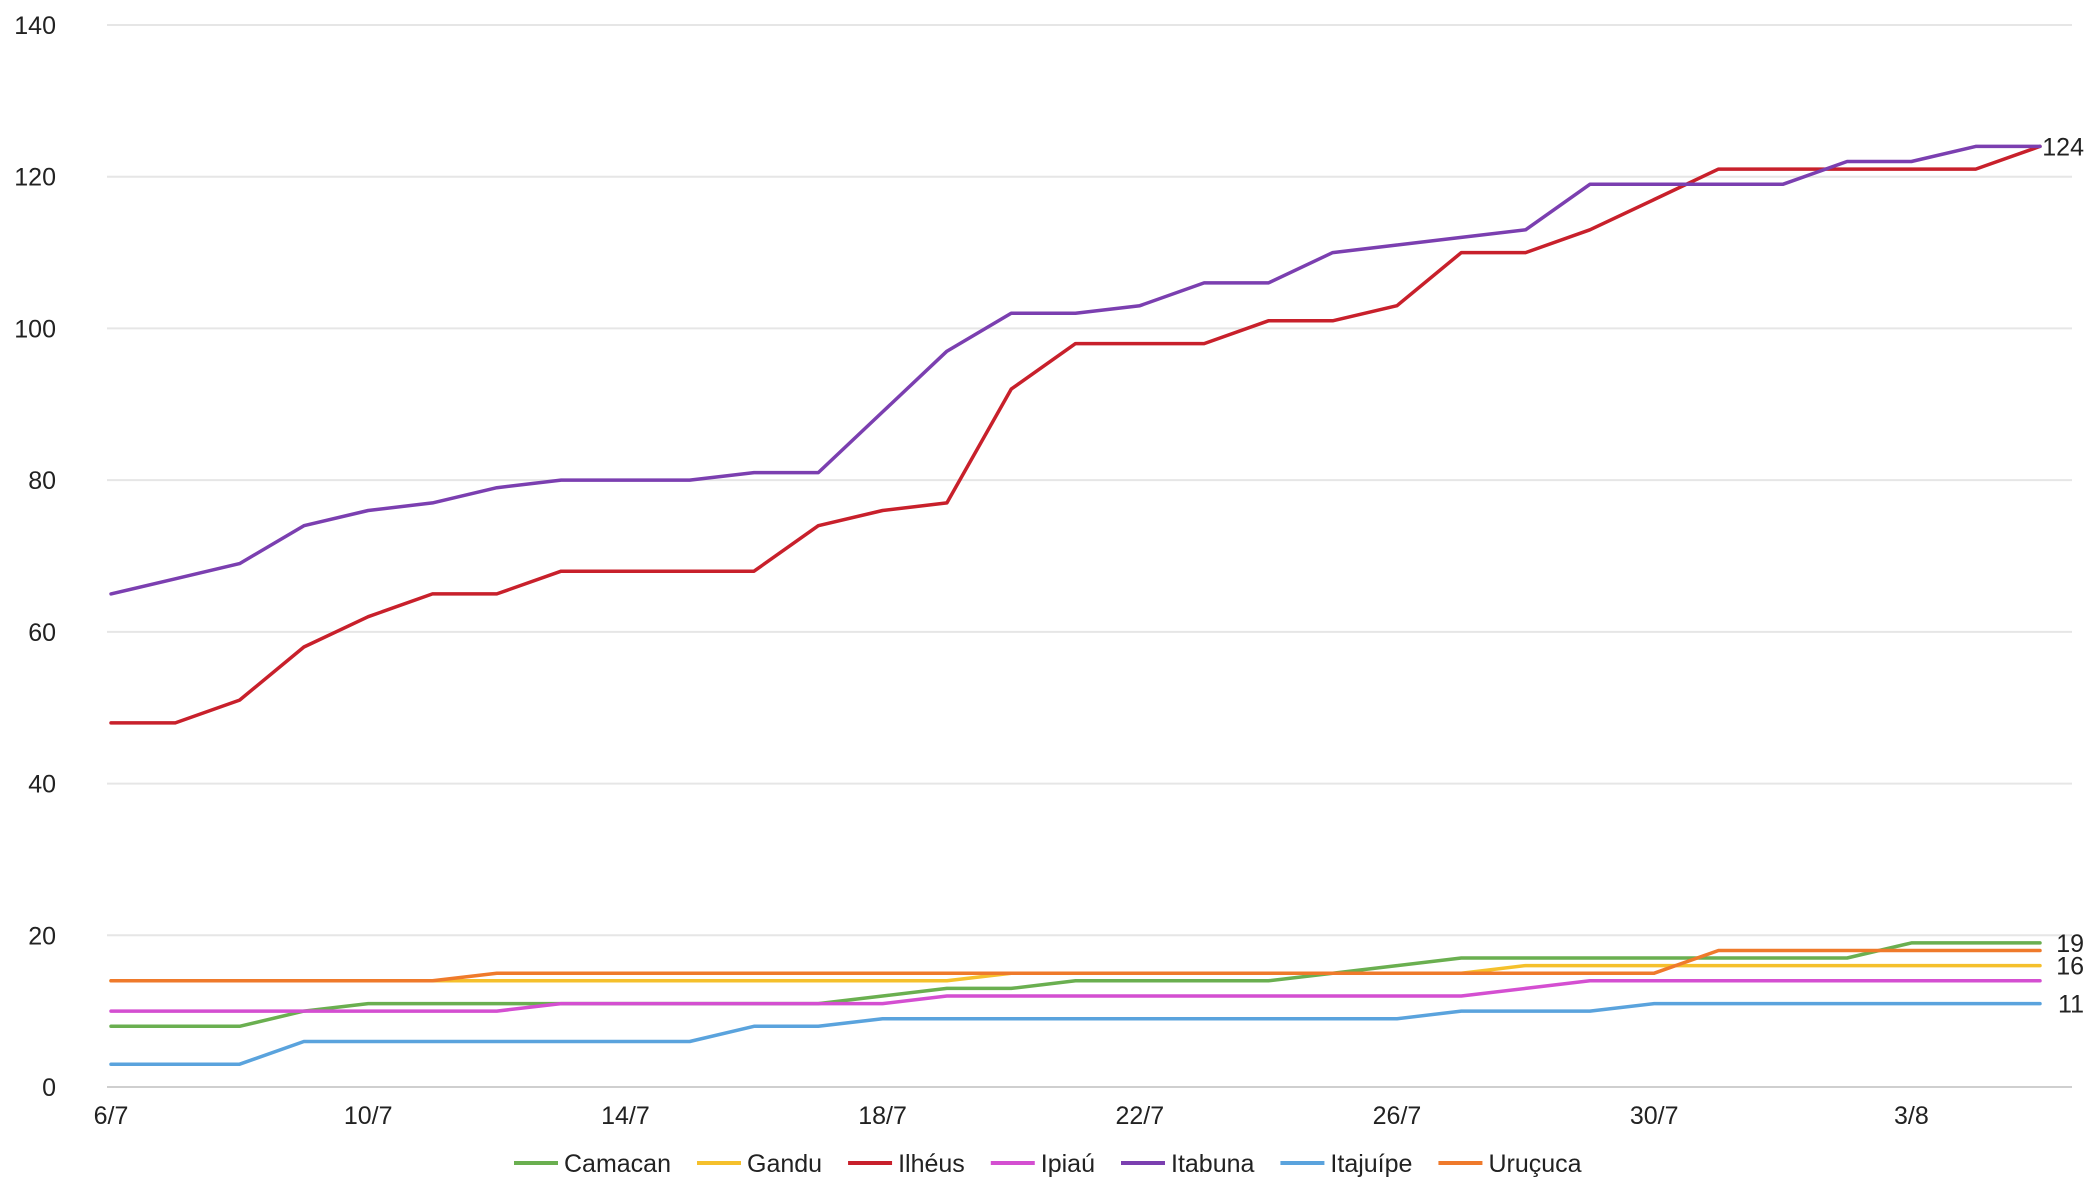 This screenshot has height=1183, width=2092. What do you see at coordinates (625, 1116) in the screenshot?
I see `x-tick-label: 14/7` at bounding box center [625, 1116].